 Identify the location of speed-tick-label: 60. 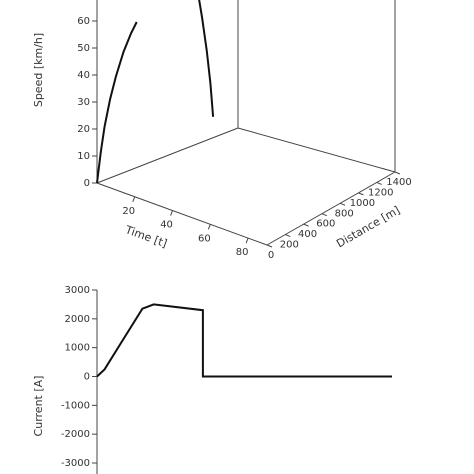
(83, 21).